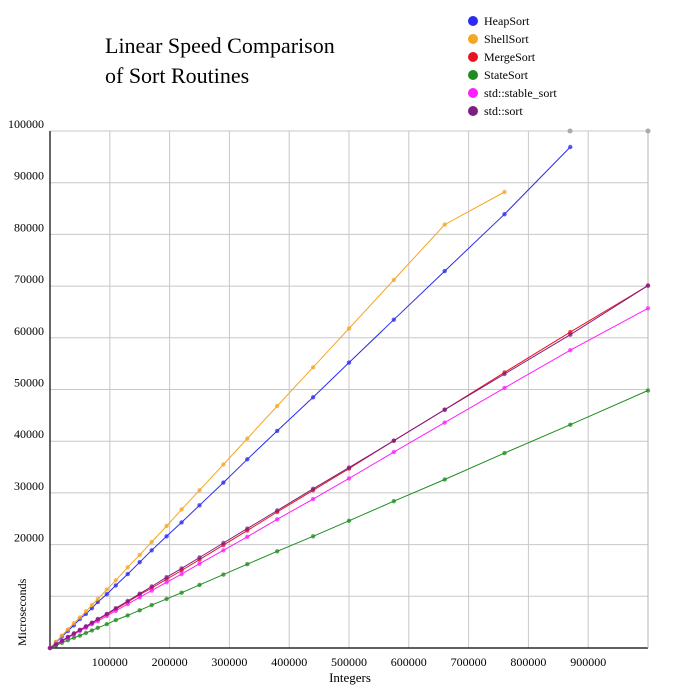 The height and width of the screenshot is (700, 700). What do you see at coordinates (469, 662) in the screenshot?
I see `x-tick-label: 700000` at bounding box center [469, 662].